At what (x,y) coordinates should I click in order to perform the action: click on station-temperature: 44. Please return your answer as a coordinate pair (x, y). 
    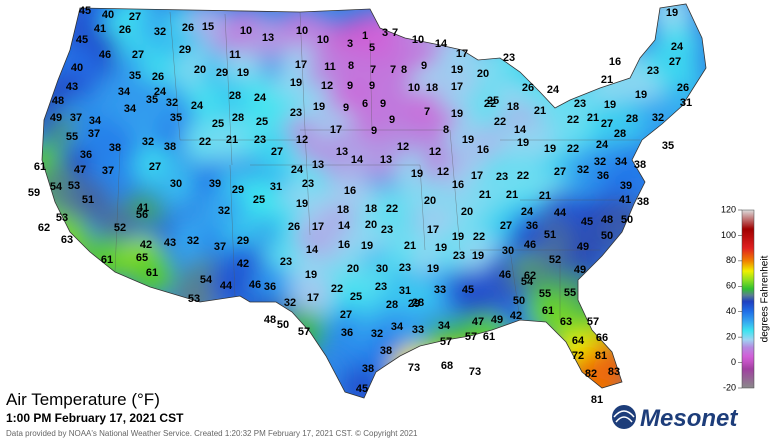
    Looking at the image, I should click on (226, 286).